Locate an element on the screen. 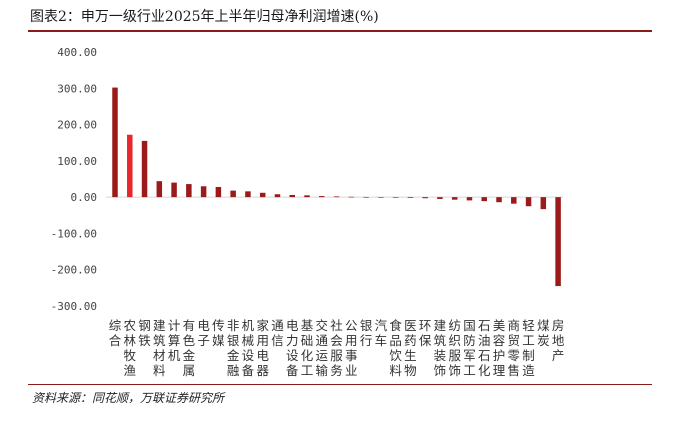 The image size is (680, 423). x-category-label: 社会服务 is located at coordinates (336, 348).